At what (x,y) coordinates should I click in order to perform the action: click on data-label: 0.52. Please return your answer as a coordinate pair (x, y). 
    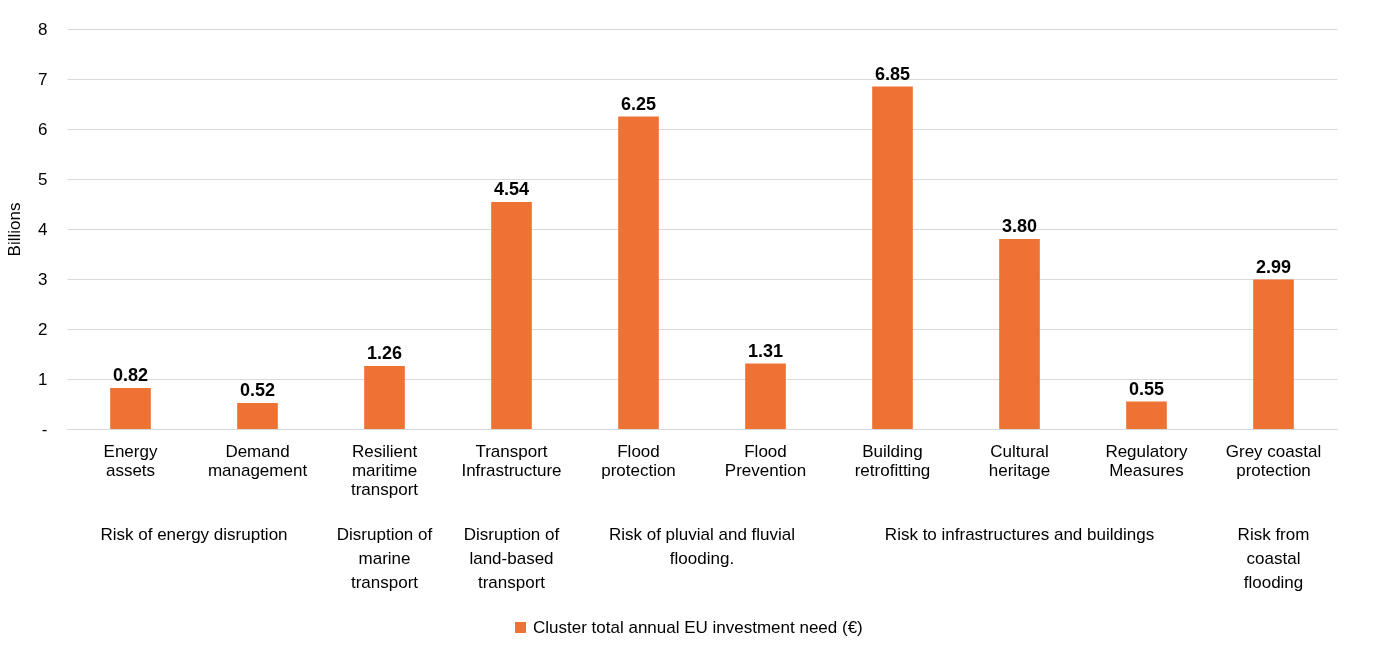
    Looking at the image, I should click on (257, 390).